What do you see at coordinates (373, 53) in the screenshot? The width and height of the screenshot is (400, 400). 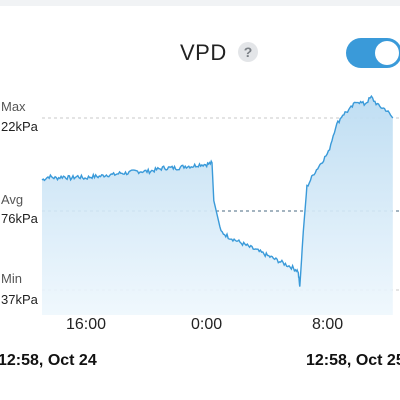 I see `vpd-toggle` at bounding box center [373, 53].